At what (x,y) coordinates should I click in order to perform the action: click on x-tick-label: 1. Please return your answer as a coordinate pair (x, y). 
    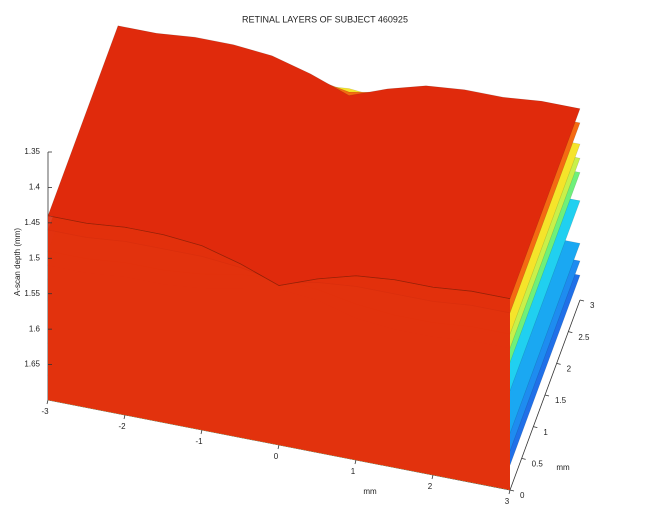
    Looking at the image, I should click on (353, 471).